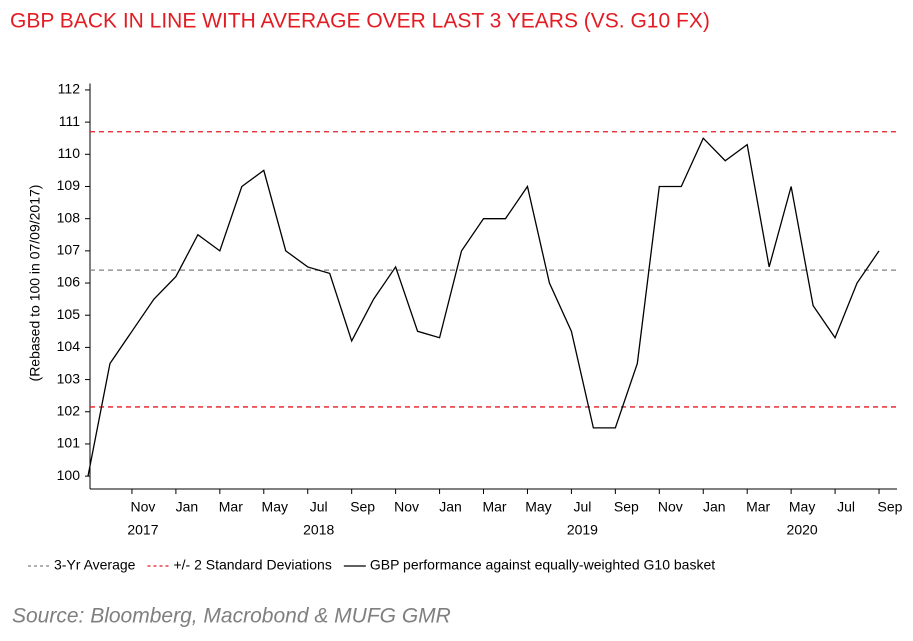 The width and height of the screenshot is (913, 641). I want to click on x-year-label: 2019, so click(582, 530).